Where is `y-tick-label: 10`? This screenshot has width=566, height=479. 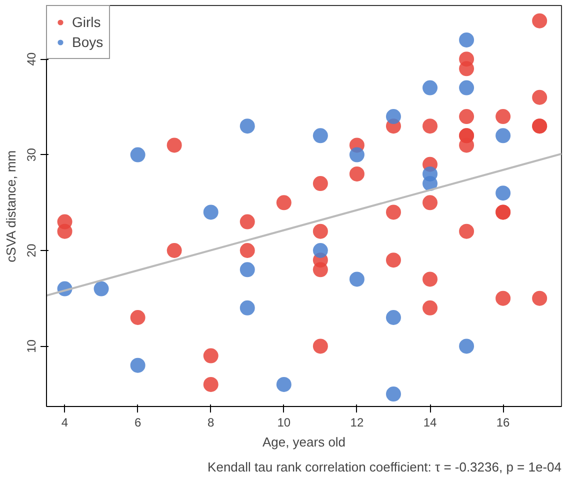 y-tick-label: 10 is located at coordinates (31, 346).